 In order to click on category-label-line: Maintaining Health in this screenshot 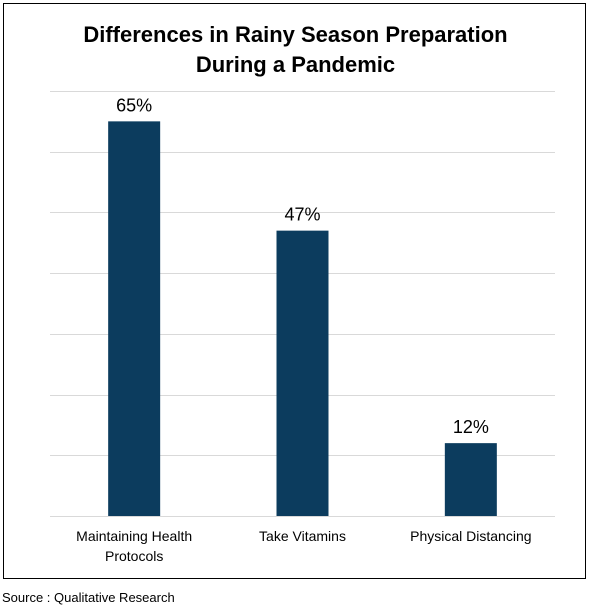, I will do `click(134, 536)`.